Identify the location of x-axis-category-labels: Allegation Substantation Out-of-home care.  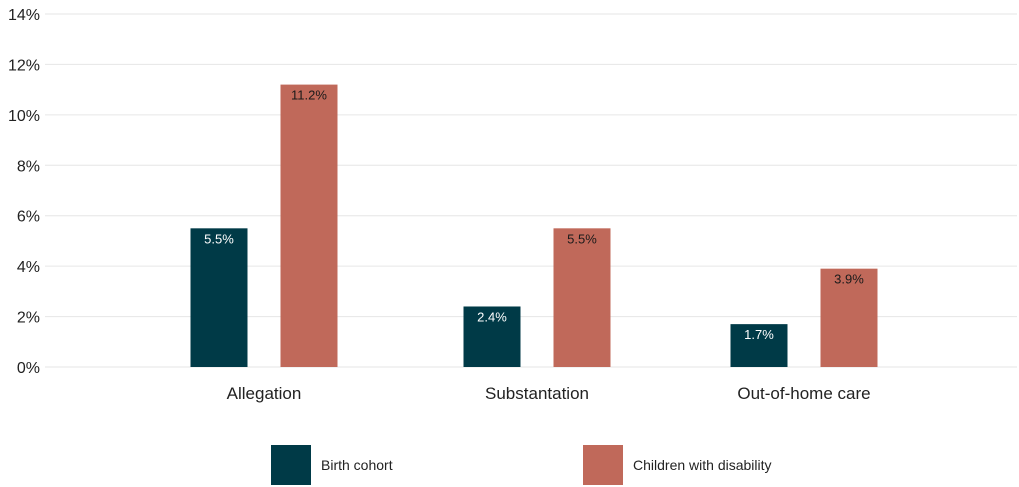
(549, 393).